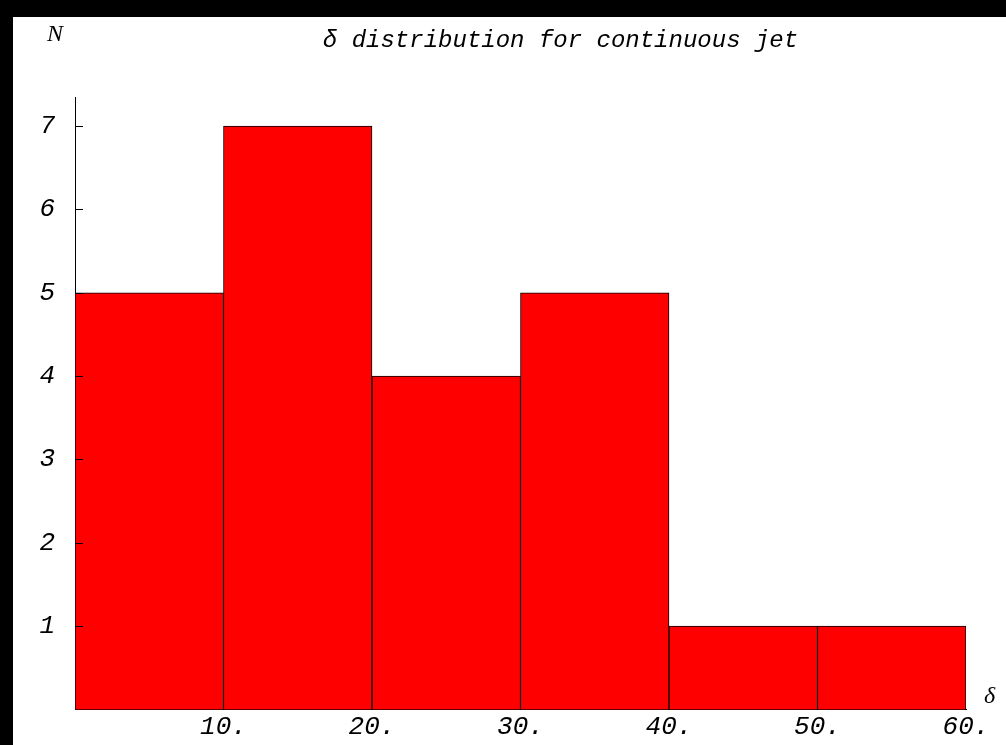 This screenshot has height=745, width=1006. What do you see at coordinates (47, 376) in the screenshot?
I see `y-tick-label: 4` at bounding box center [47, 376].